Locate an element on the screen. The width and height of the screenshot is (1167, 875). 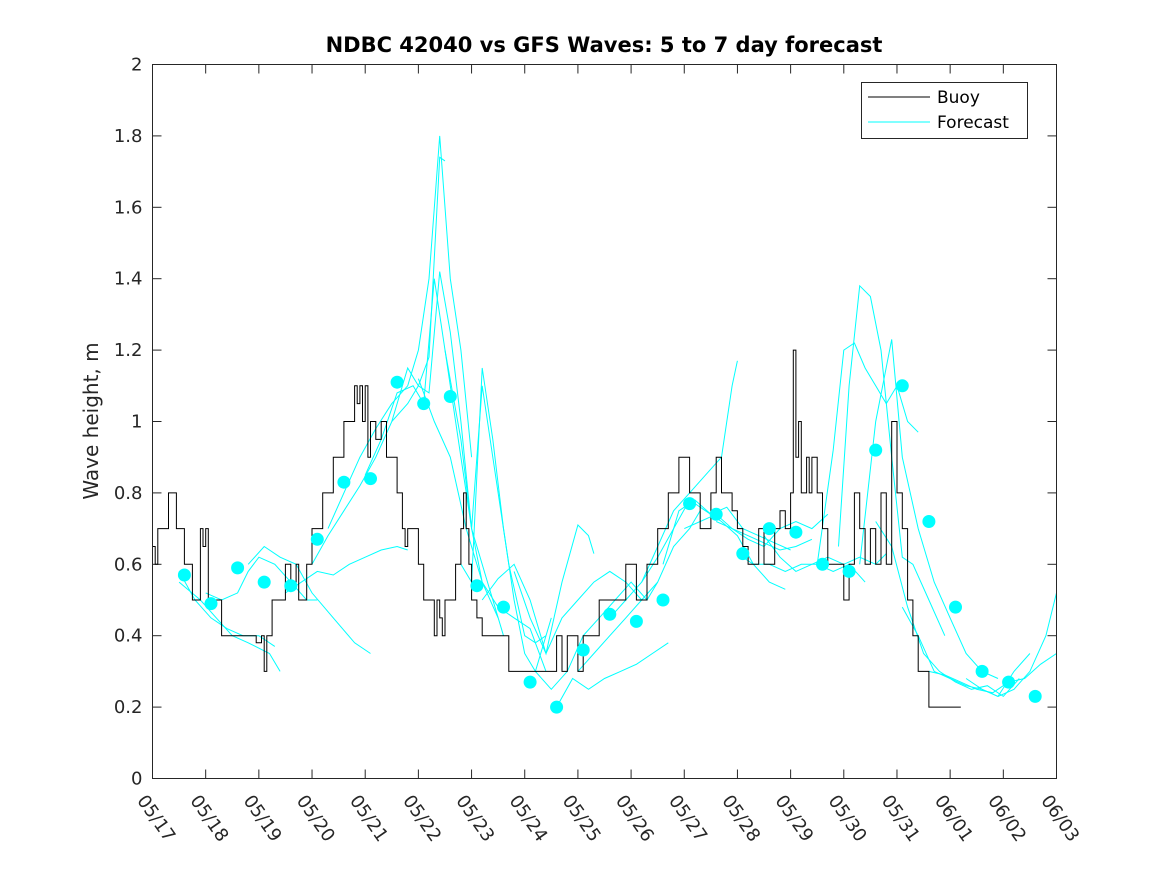
y-tick-label: 1.2 is located at coordinates (128, 350).